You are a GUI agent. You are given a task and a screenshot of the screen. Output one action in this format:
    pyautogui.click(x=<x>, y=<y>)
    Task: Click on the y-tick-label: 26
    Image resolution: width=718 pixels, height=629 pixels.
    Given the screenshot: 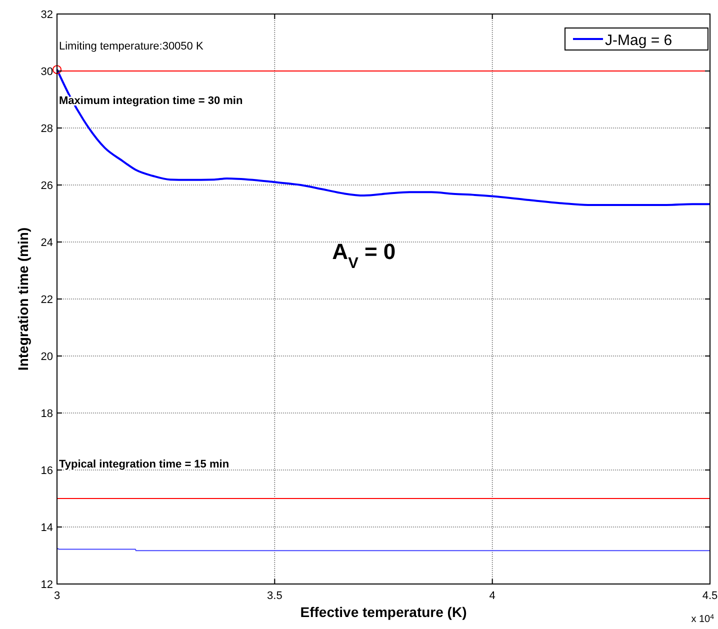 What is the action you would take?
    pyautogui.click(x=46, y=186)
    